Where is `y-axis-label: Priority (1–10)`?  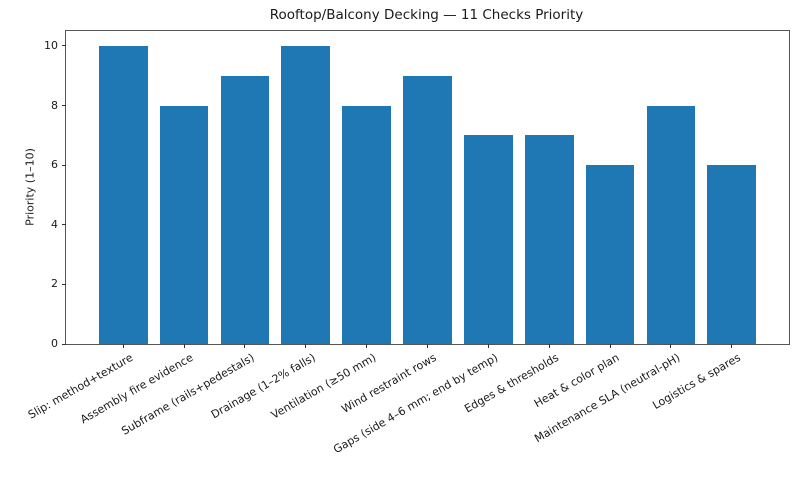 y-axis-label: Priority (1–10) is located at coordinates (30, 187).